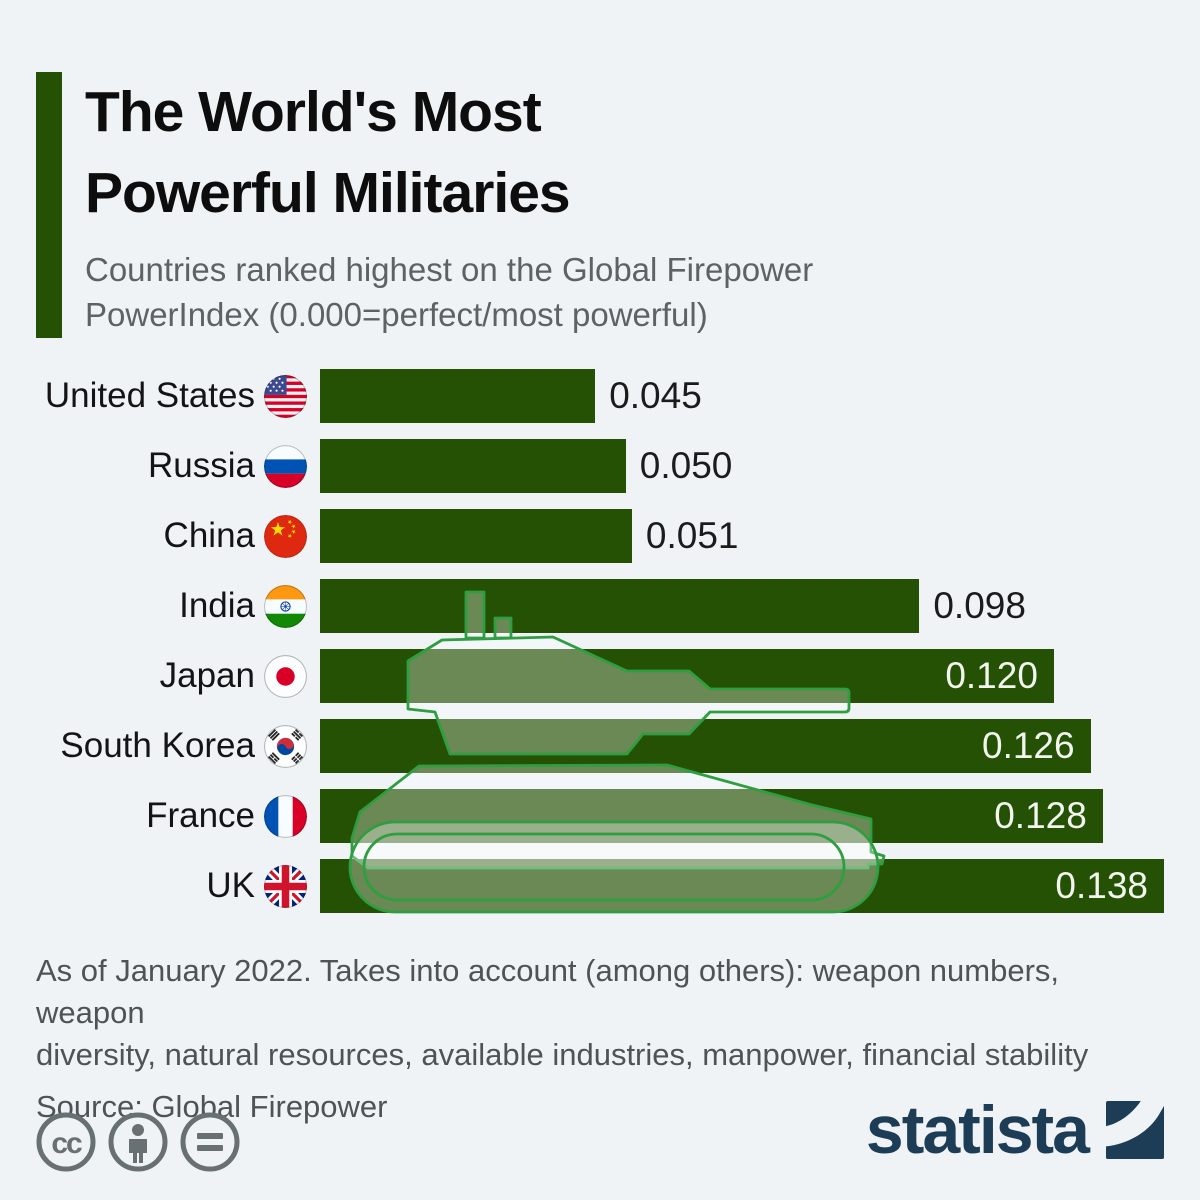  Describe the element at coordinates (210, 1142) in the screenshot. I see `equals-icon` at that location.